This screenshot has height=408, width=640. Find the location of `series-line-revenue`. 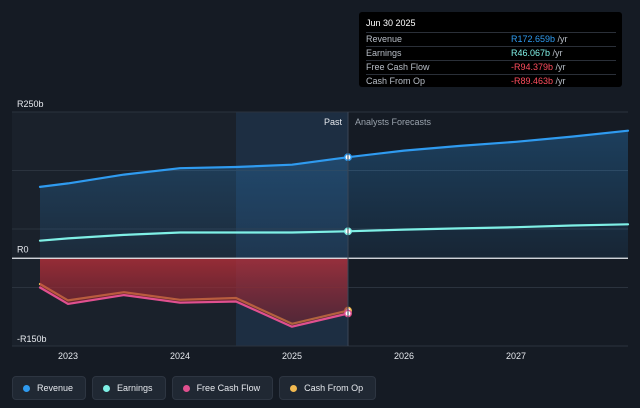

series-line-revenue is located at coordinates (334, 158).